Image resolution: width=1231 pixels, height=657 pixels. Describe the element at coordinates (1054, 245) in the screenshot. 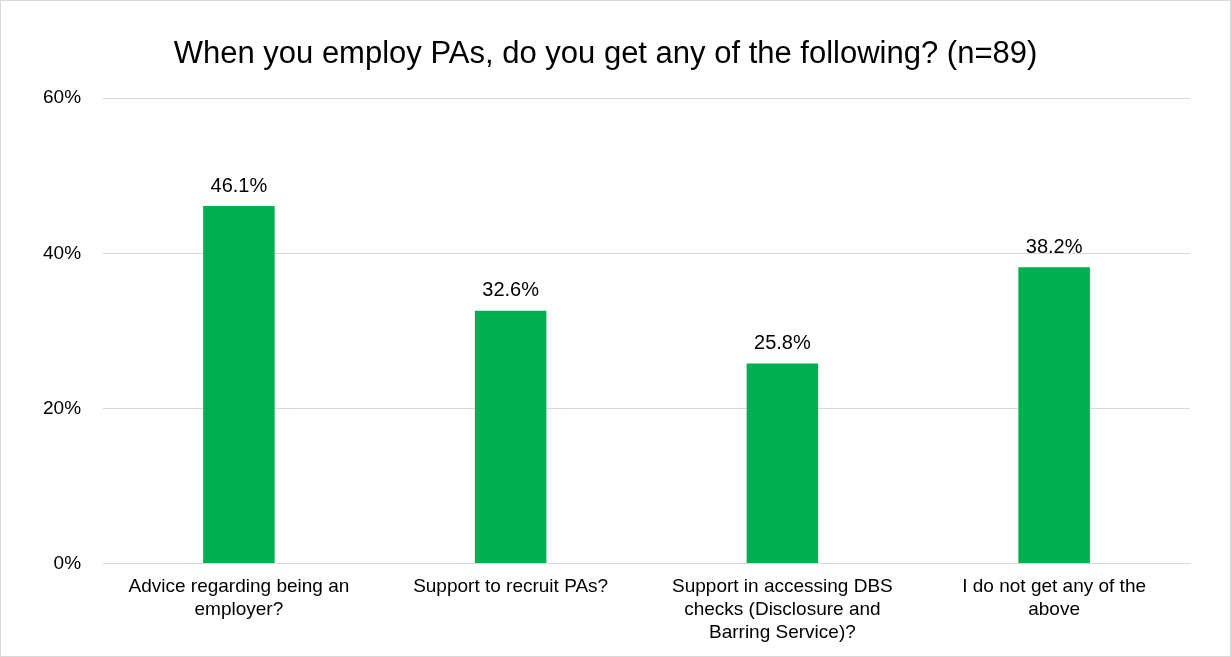

I see `data-label: 38.2%` at that location.